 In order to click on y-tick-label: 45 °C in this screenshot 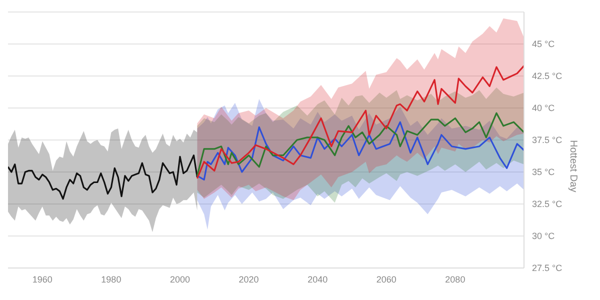, I will do `click(544, 44)`.